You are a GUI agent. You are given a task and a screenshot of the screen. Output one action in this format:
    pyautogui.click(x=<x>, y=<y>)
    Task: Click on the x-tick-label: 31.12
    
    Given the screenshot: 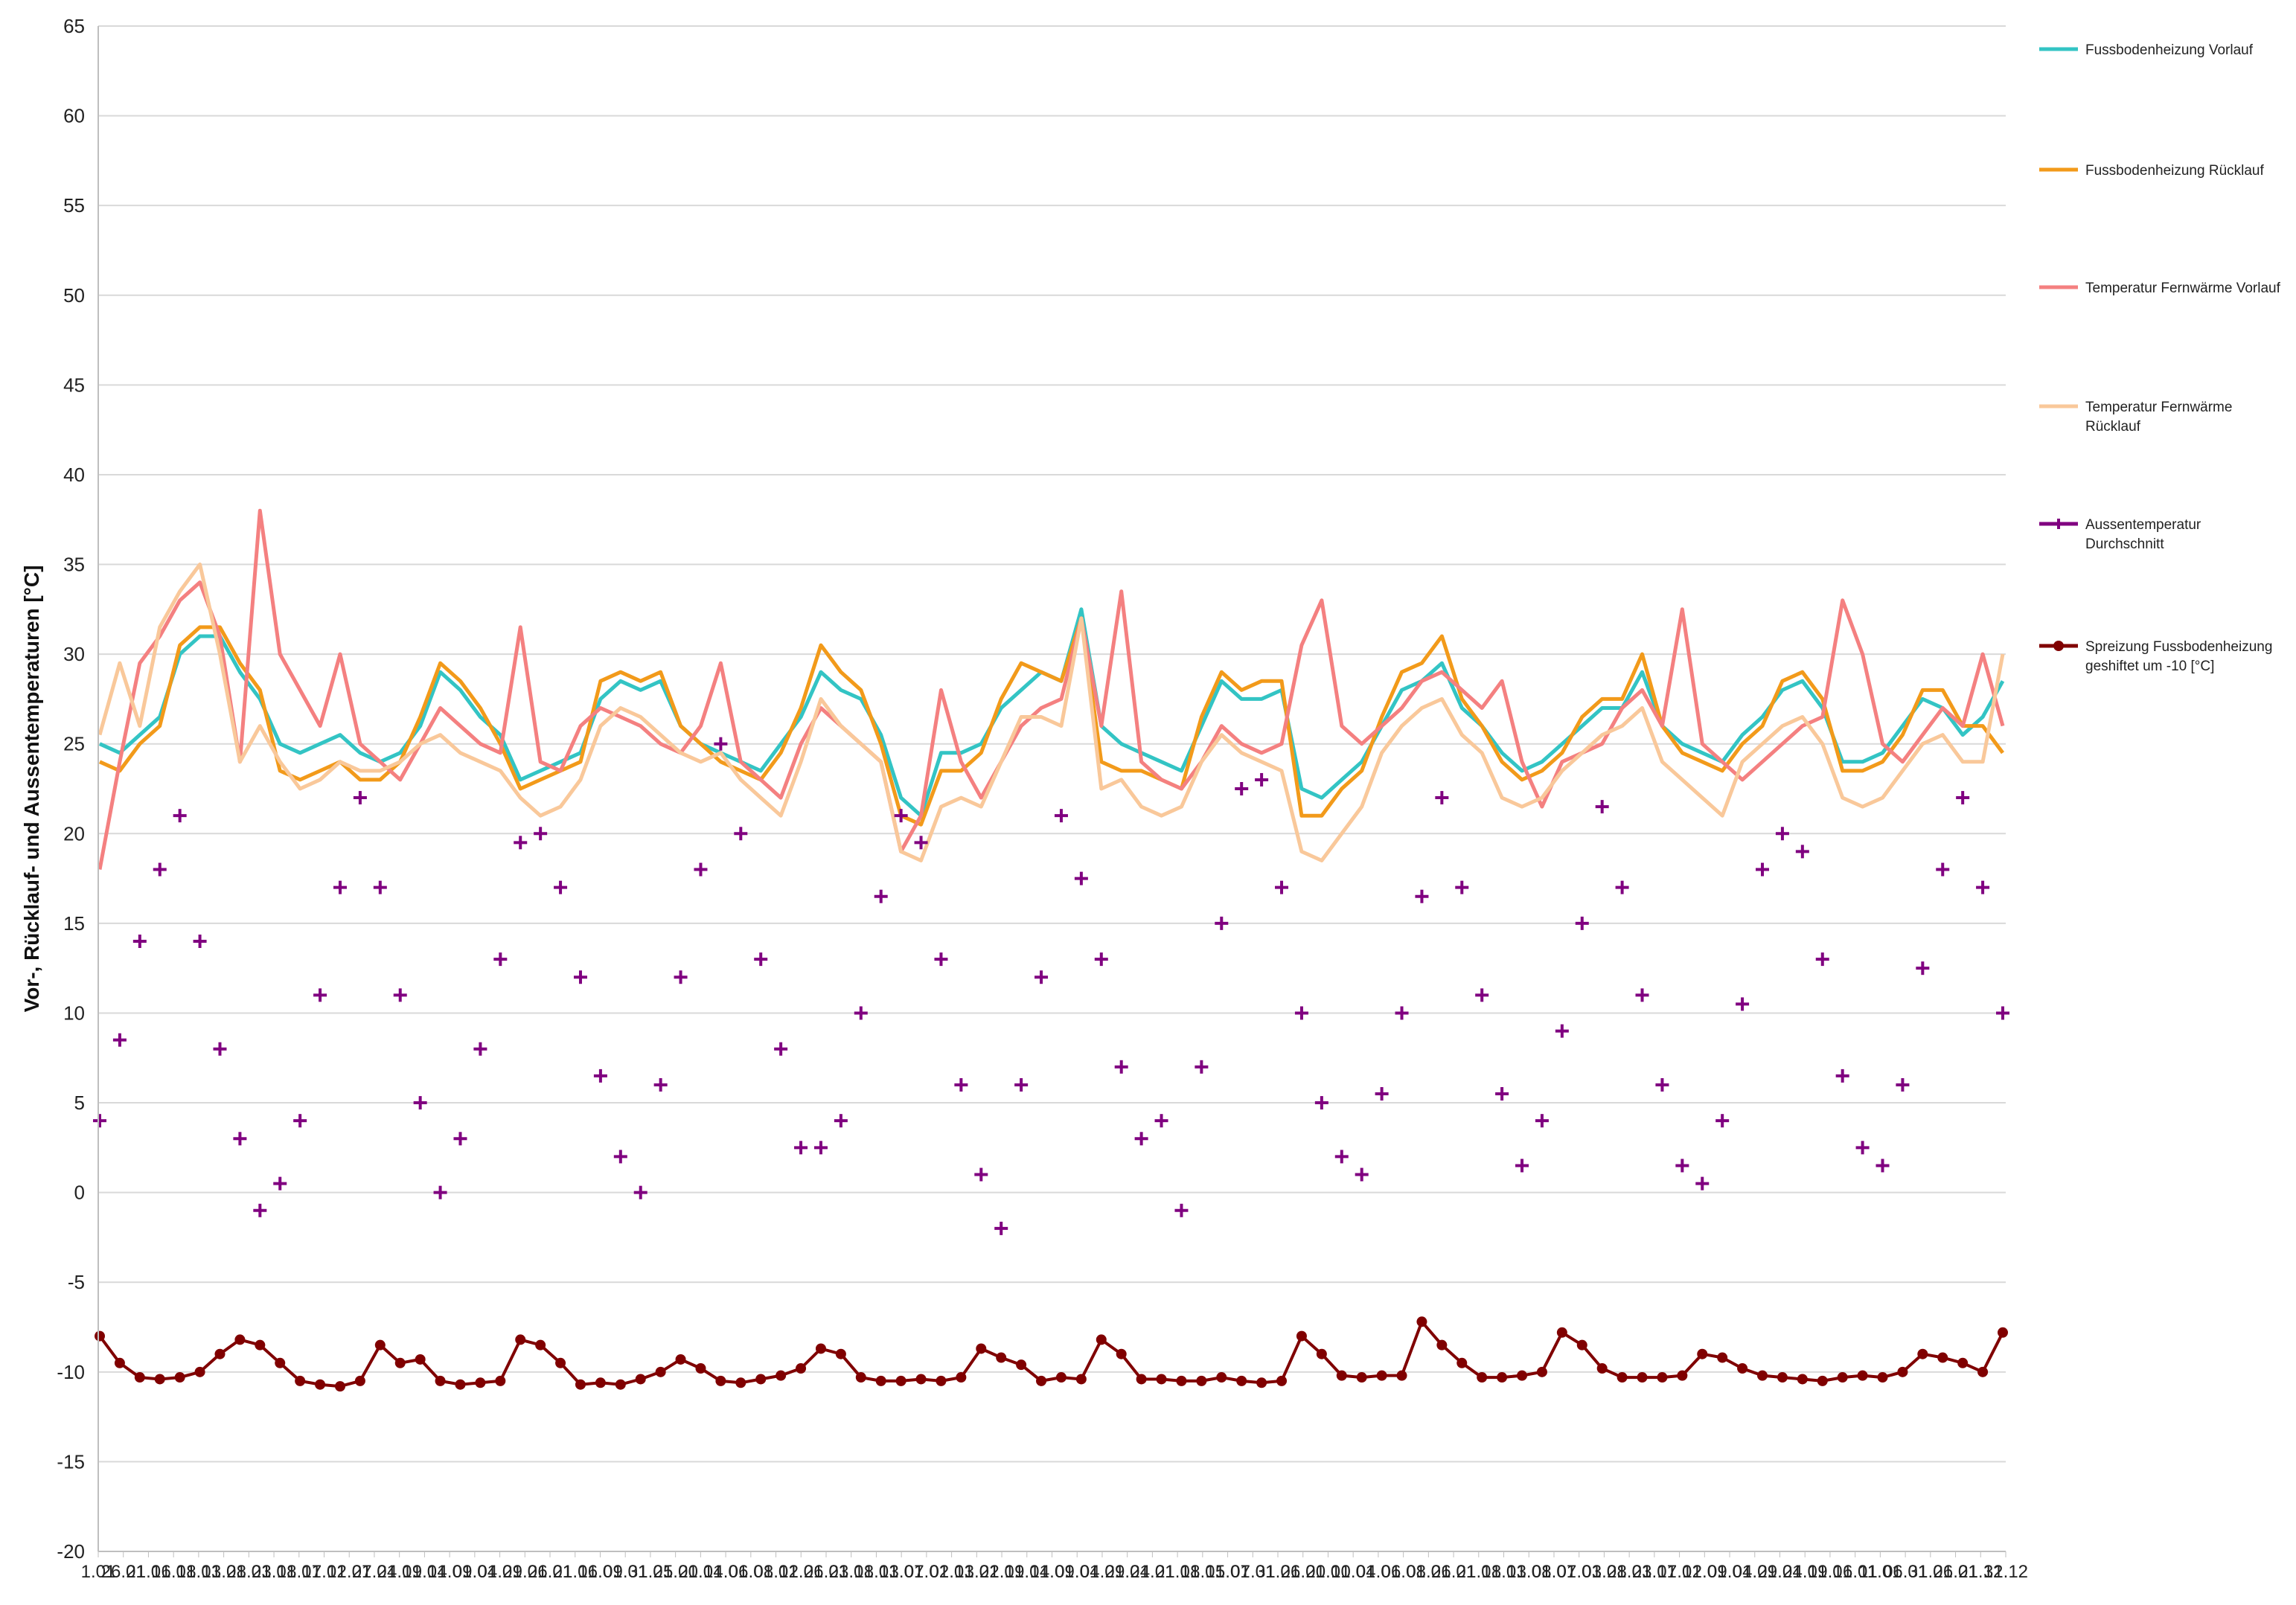 What is the action you would take?
    pyautogui.click(x=2005, y=1572)
    